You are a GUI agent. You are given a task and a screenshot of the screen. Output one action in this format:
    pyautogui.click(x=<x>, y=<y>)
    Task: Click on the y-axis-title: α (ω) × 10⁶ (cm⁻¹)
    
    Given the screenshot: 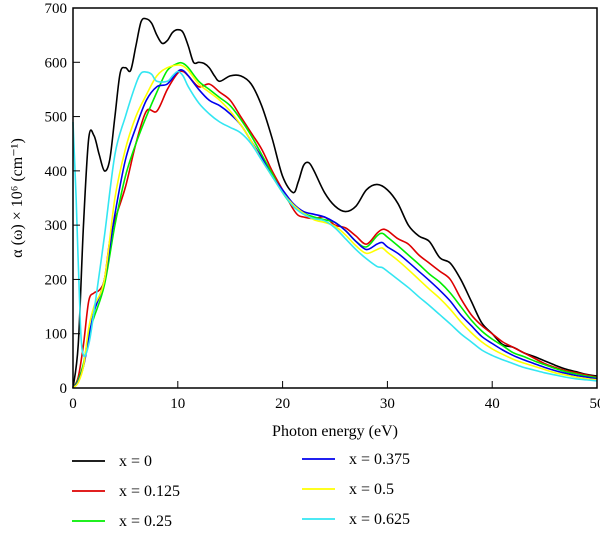 What is the action you would take?
    pyautogui.click(x=17, y=198)
    